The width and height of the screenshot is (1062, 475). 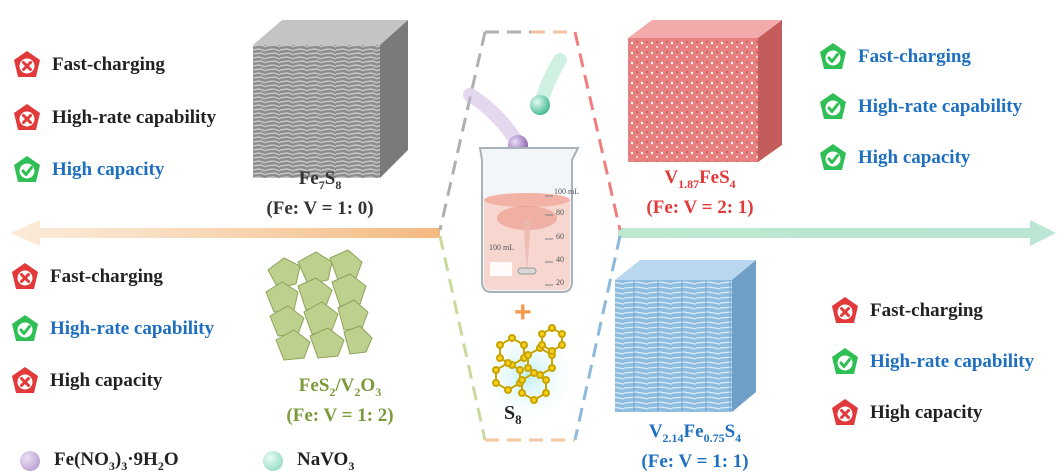 I want to click on right-arrow, so click(x=837, y=233).